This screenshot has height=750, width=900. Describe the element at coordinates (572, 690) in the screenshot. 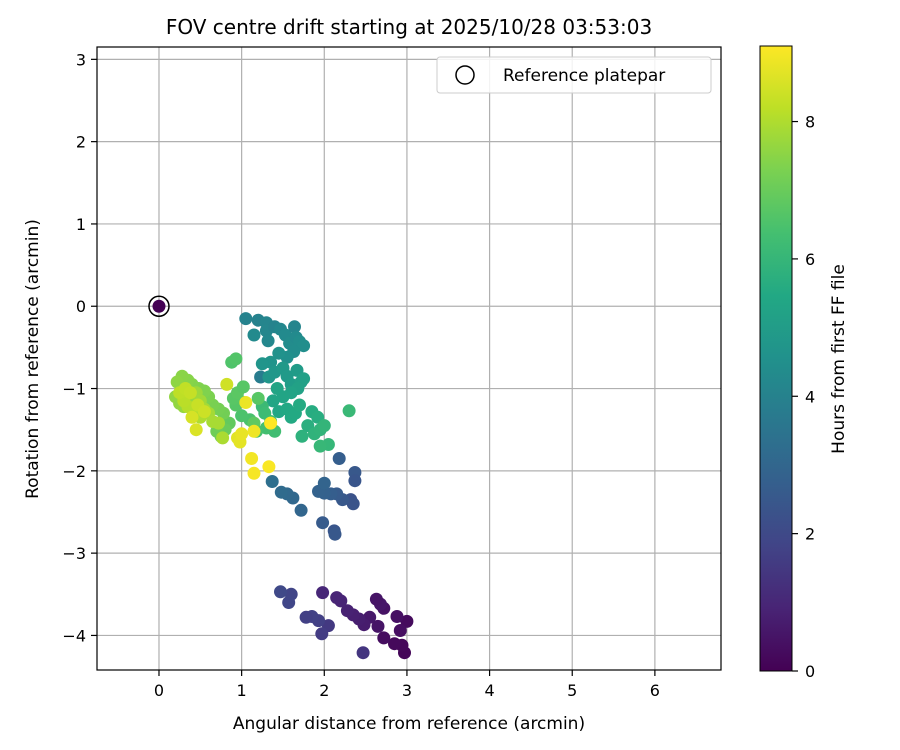

I see `x-tick-label: 5` at that location.